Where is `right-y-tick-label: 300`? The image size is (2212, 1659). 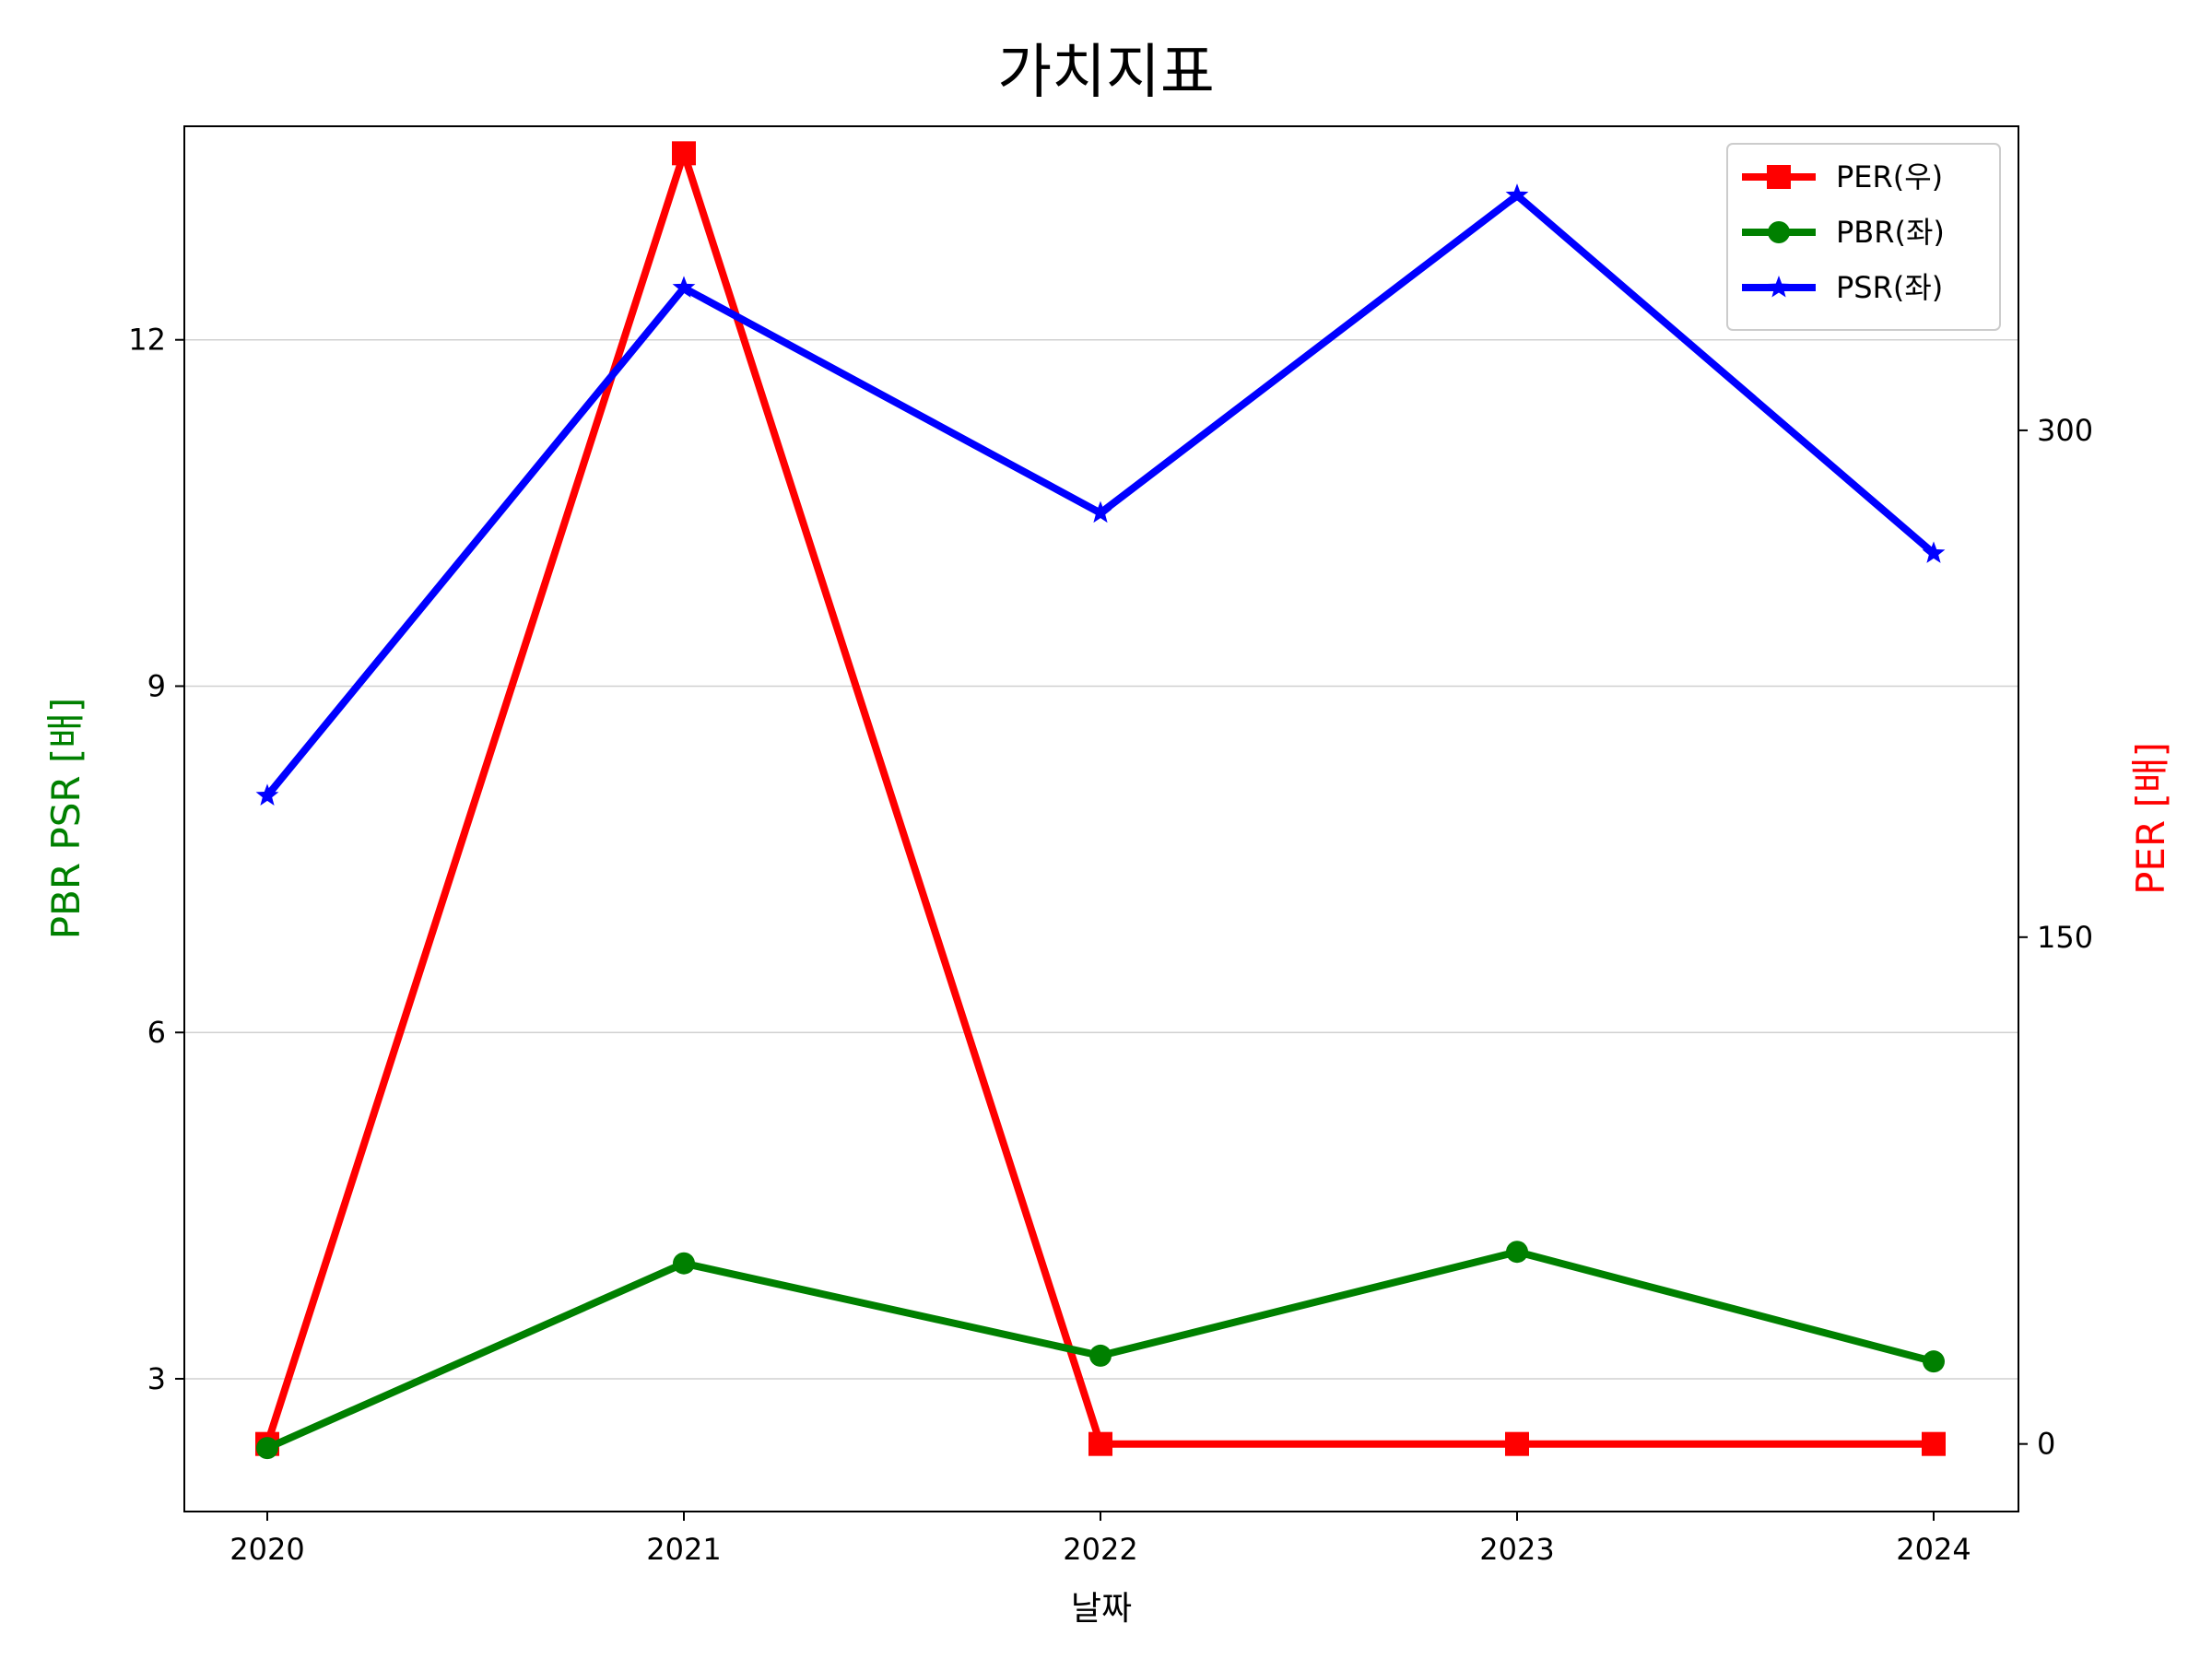 right-y-tick-label: 300 is located at coordinates (2065, 430).